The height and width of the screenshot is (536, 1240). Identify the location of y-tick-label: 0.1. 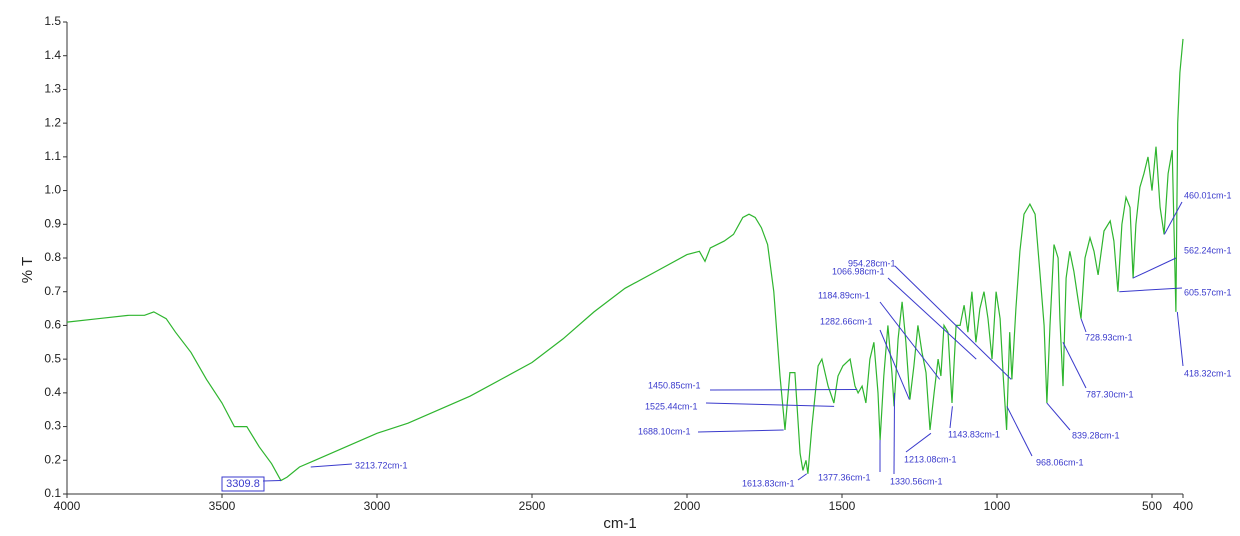
(52, 493).